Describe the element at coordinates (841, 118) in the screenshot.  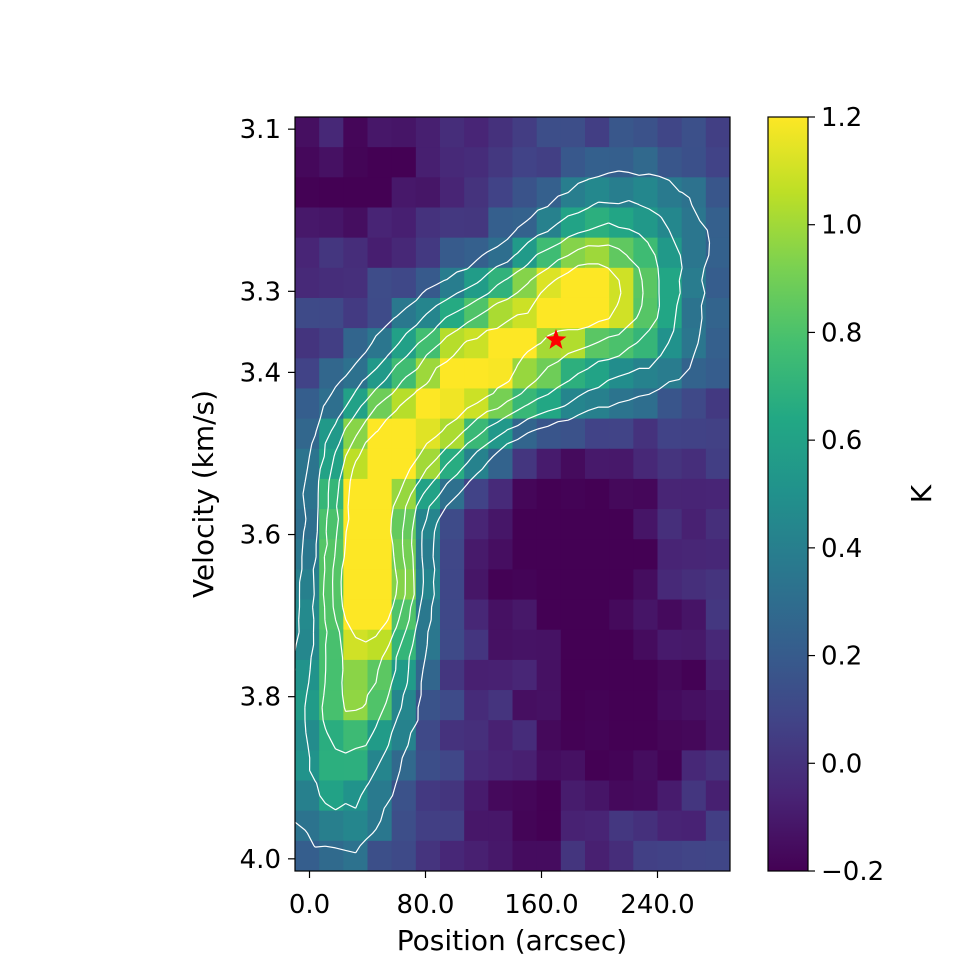
I see `colorbar-tick-label: 1.2` at that location.